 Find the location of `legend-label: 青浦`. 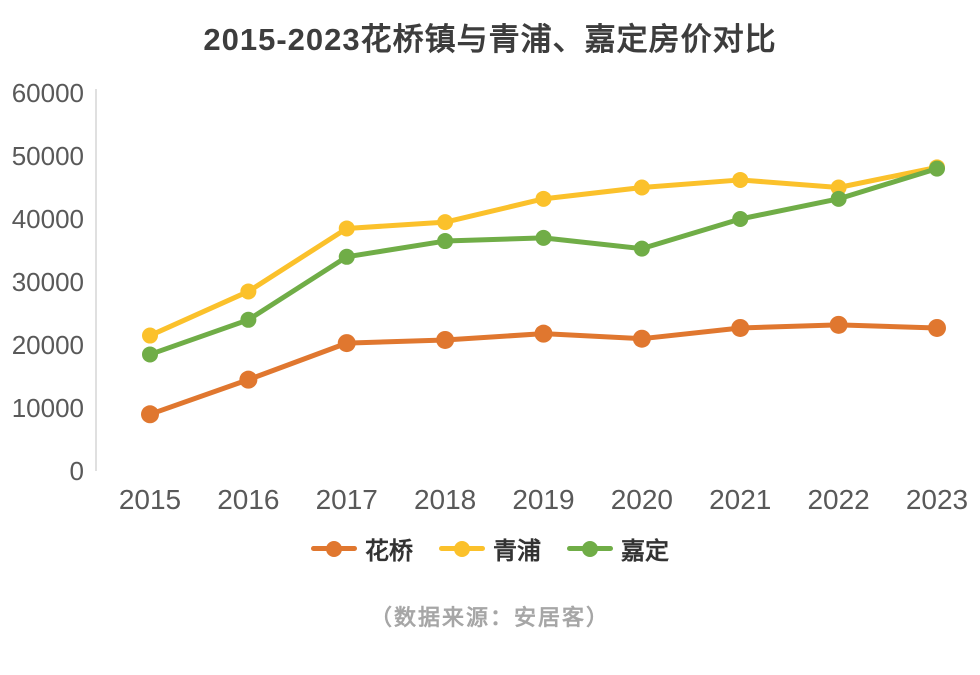

legend-label: 青浦 is located at coordinates (517, 551).